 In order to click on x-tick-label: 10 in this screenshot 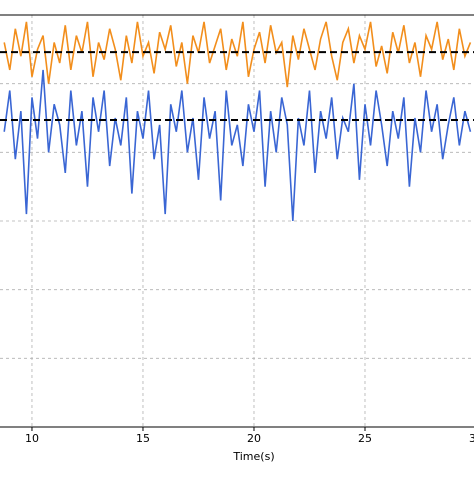, I will do `click(32, 438)`.